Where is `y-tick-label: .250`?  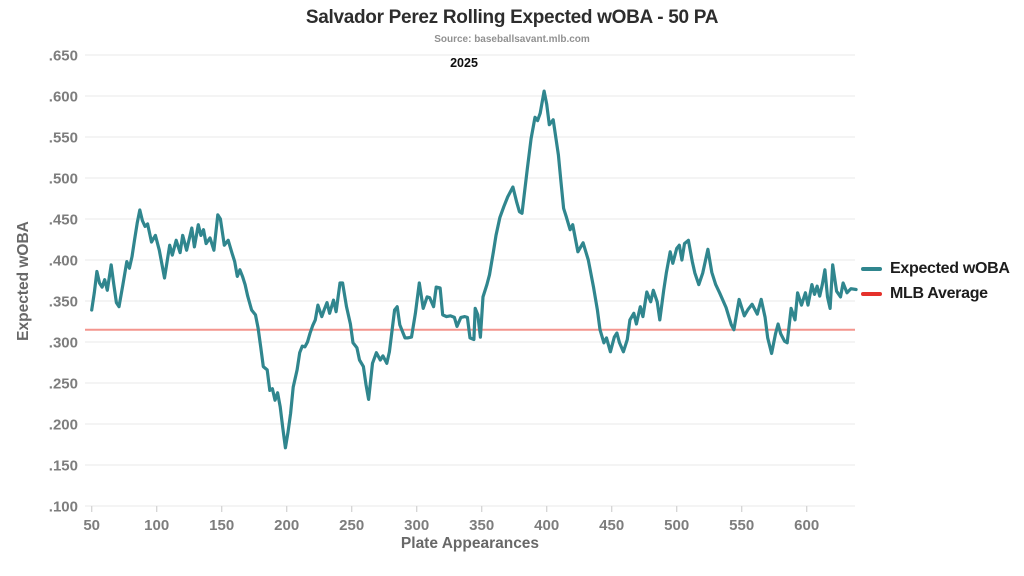 y-tick-label: .250 is located at coordinates (63, 384).